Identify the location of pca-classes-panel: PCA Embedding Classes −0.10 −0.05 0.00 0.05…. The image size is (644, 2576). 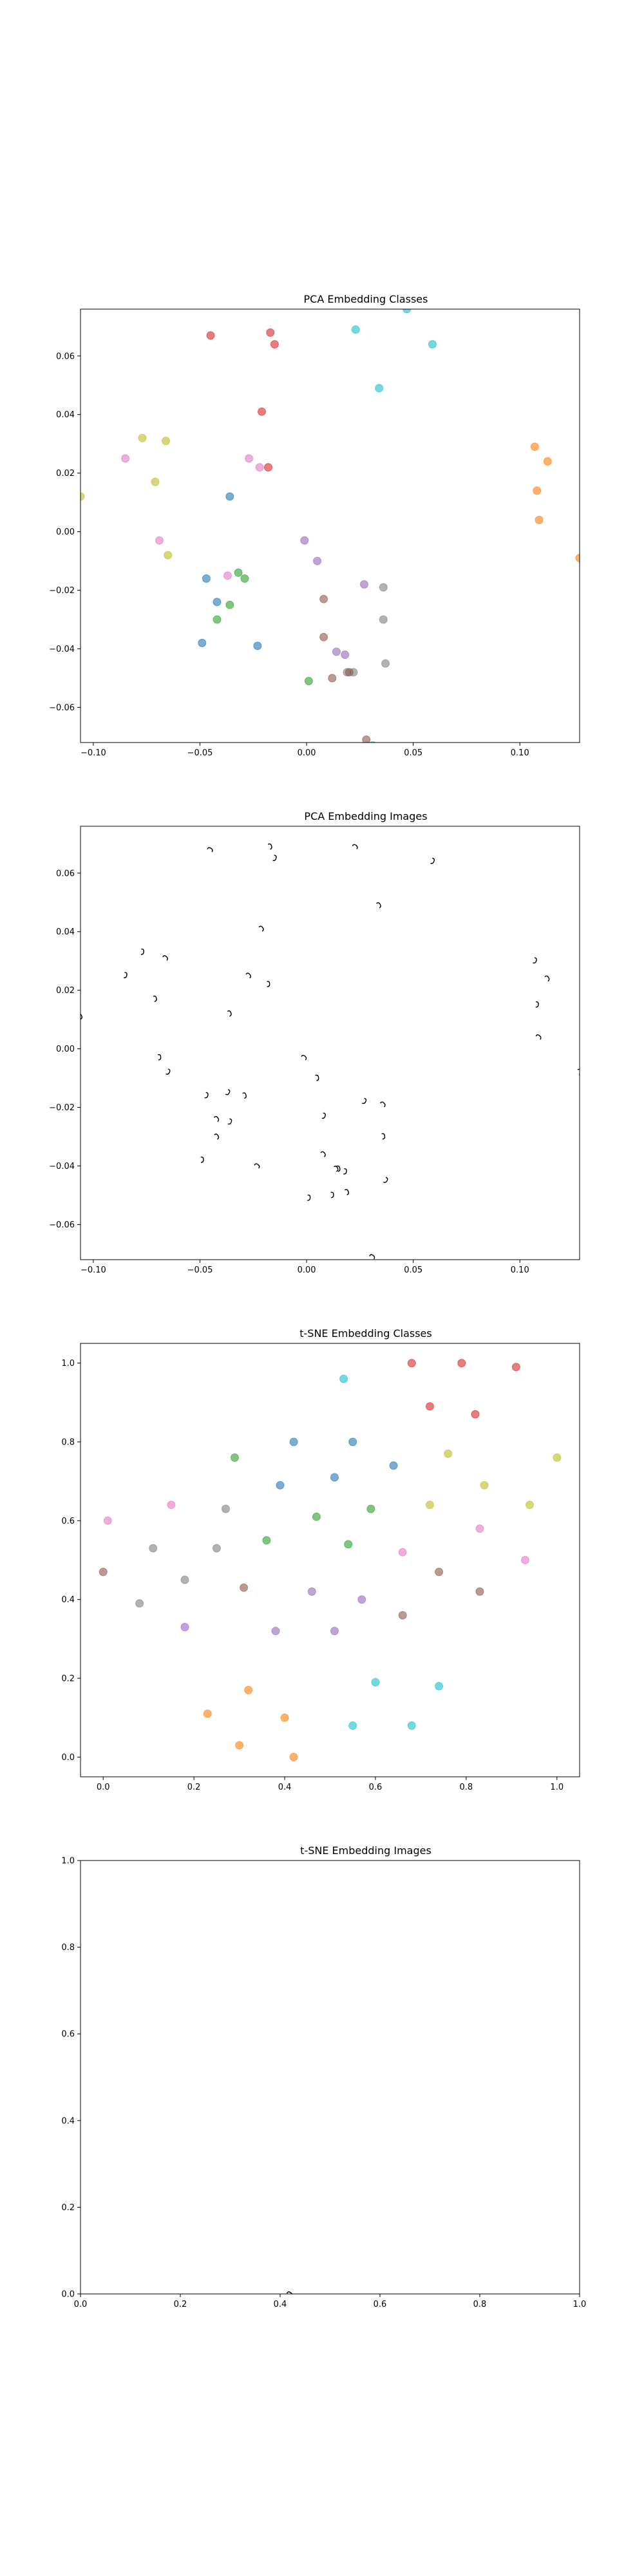
(314, 525).